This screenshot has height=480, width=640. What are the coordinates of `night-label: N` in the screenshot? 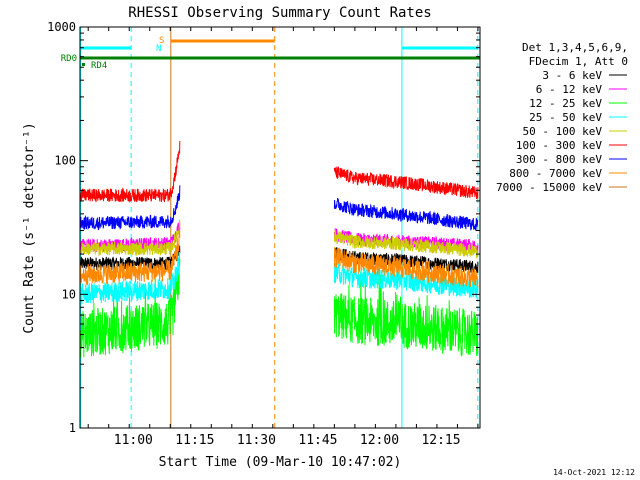 It's located at (158, 49).